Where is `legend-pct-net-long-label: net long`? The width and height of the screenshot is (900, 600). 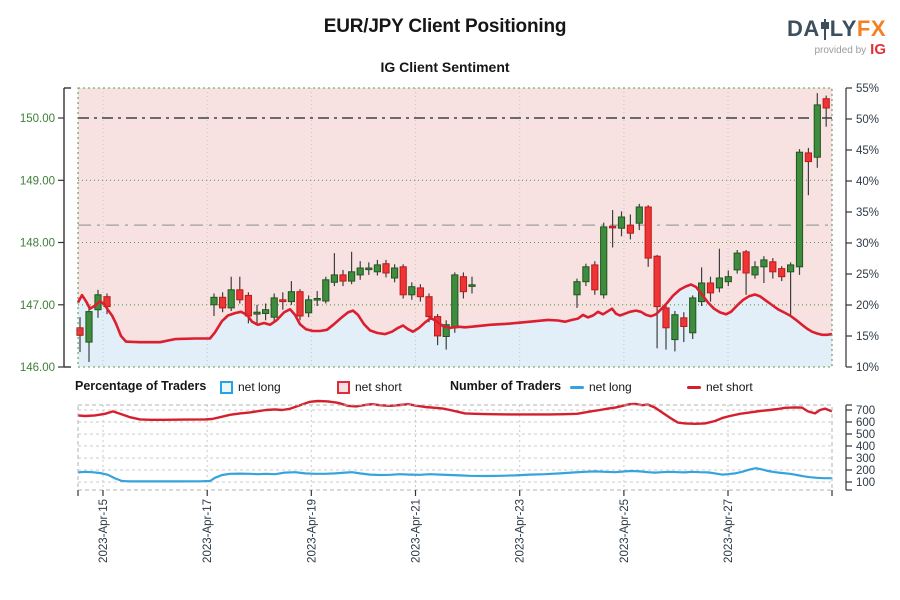 legend-pct-net-long-label: net long is located at coordinates (259, 387).